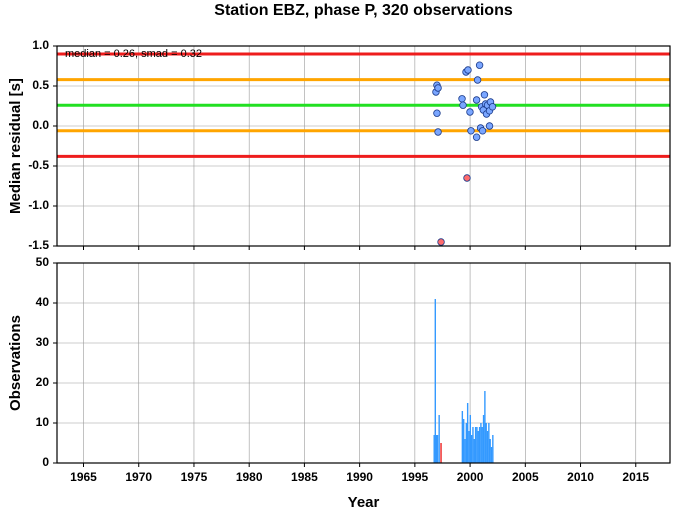 The width and height of the screenshot is (678, 511). Describe the element at coordinates (580, 477) in the screenshot. I see `x-tick-label: 2010` at that location.